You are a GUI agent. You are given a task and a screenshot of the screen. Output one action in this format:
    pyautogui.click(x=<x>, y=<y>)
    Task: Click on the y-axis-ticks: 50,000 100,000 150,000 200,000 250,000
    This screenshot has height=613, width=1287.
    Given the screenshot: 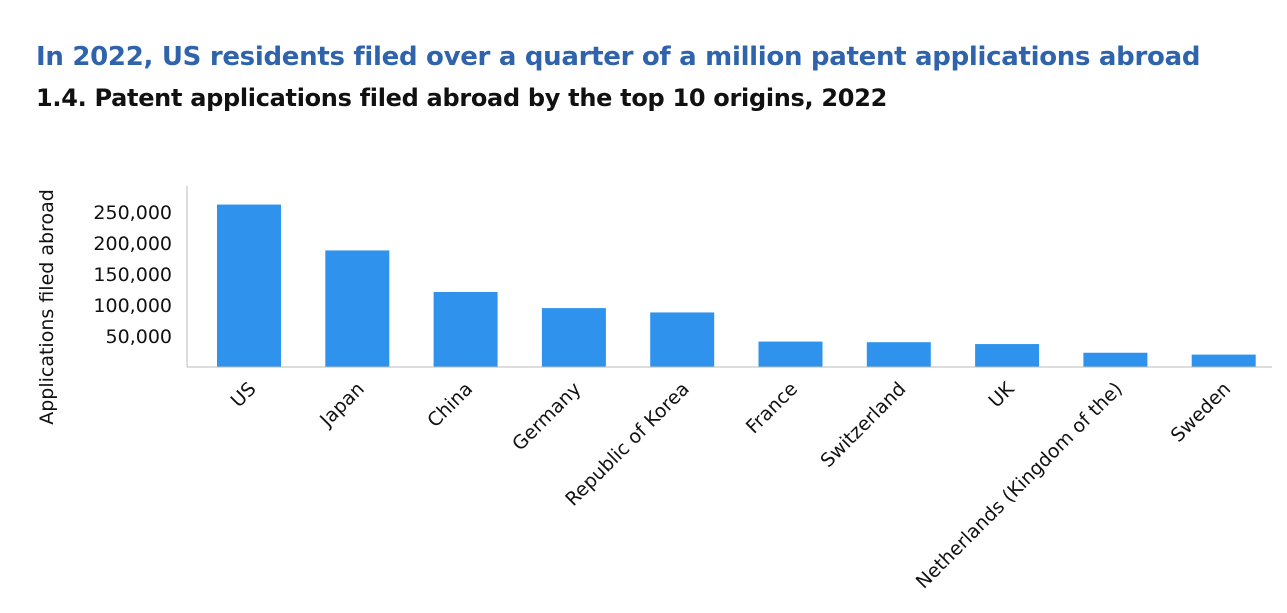 What is the action you would take?
    pyautogui.click(x=132, y=275)
    